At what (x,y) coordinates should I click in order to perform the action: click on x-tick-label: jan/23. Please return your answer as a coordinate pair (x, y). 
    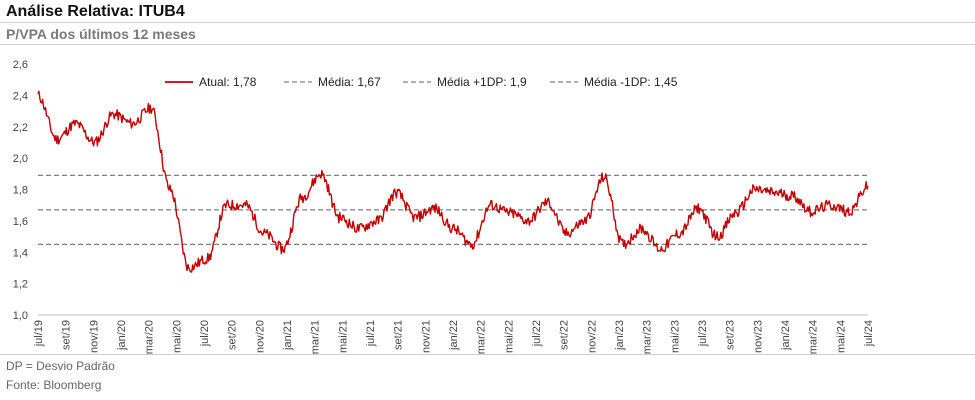
    Looking at the image, I should click on (620, 335).